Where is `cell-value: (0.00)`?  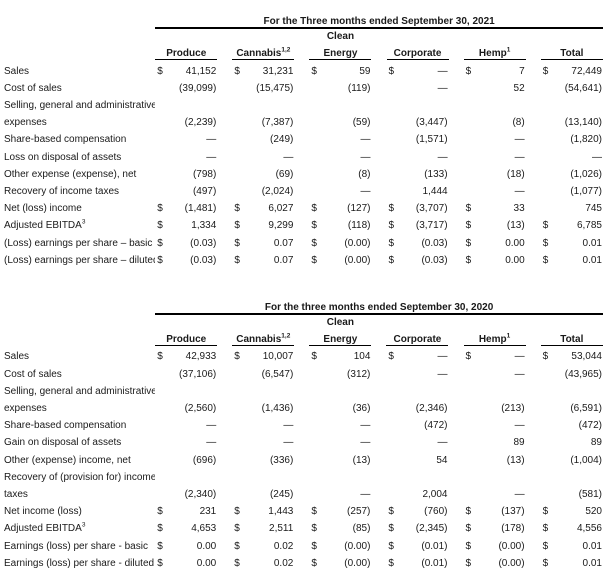
cell-value: (0.00) is located at coordinates (357, 243).